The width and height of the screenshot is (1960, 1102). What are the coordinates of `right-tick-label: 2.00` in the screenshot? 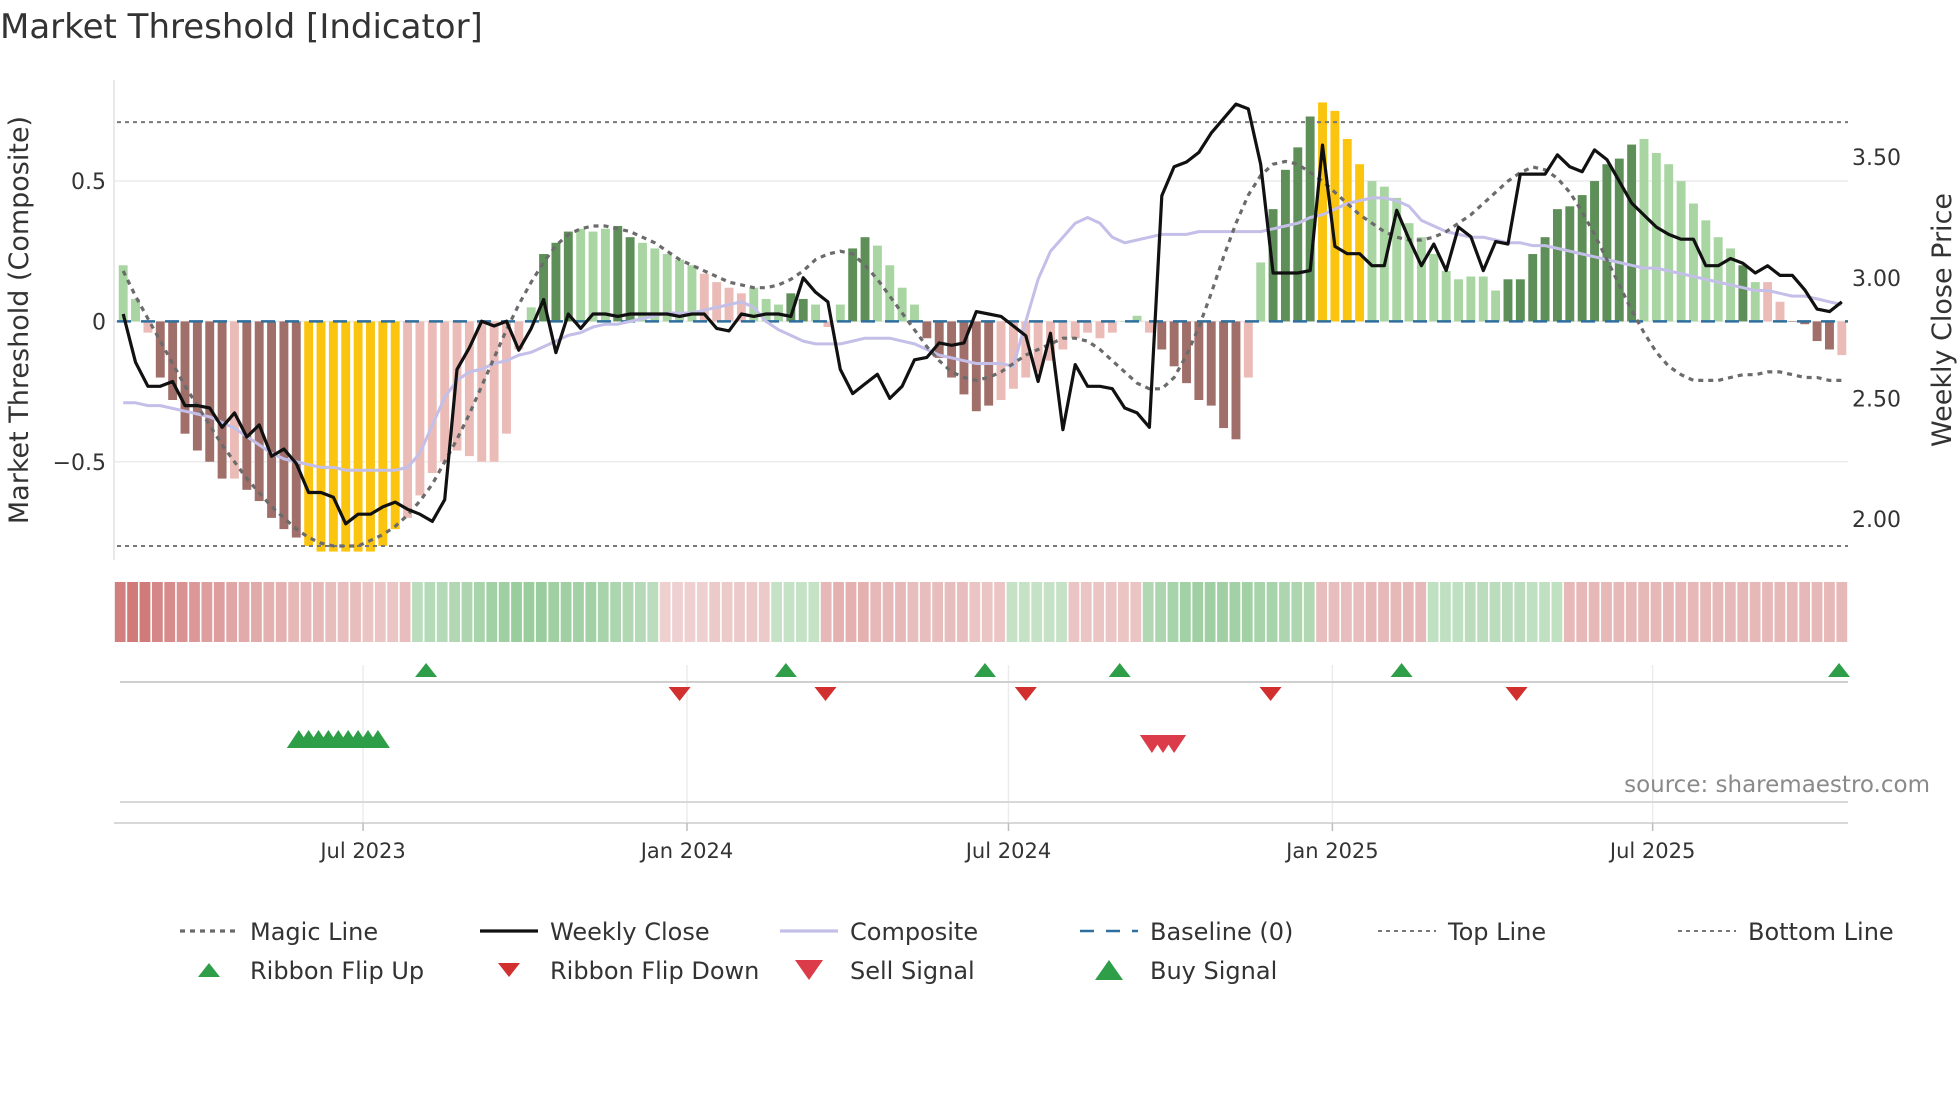 It's located at (1876, 520).